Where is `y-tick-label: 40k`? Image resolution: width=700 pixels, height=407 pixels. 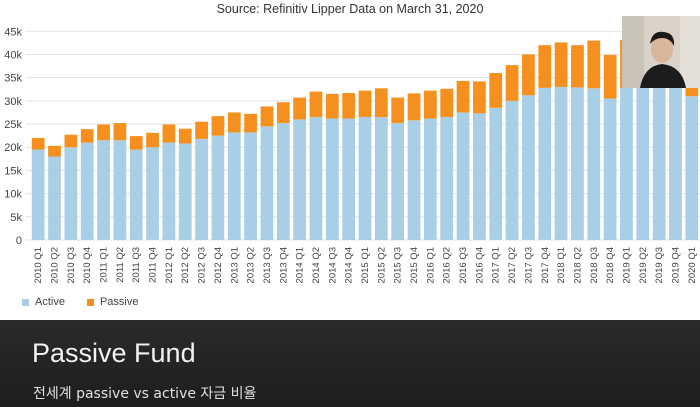 y-tick-label: 40k is located at coordinates (13, 55).